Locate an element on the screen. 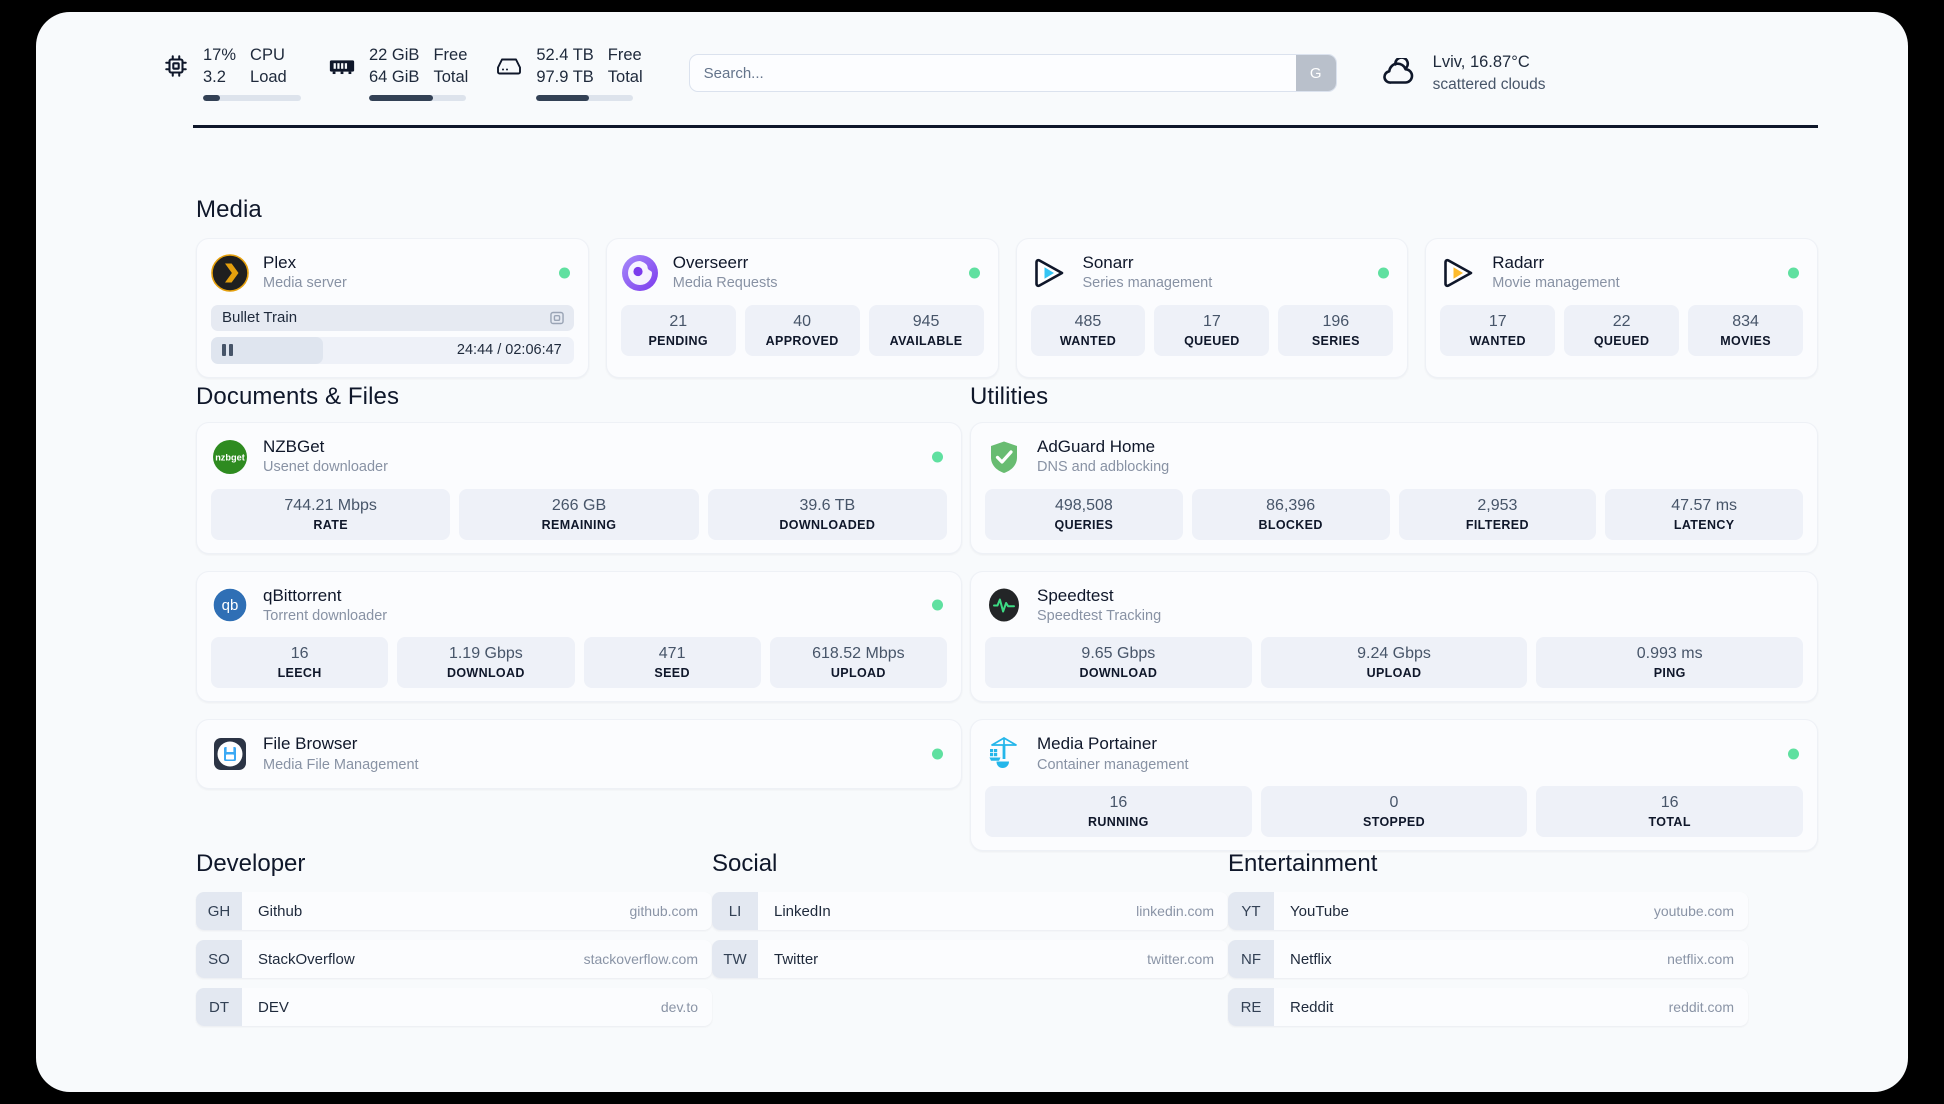 The image size is (1944, 1104). stat-label: STOPPED is located at coordinates (1394, 821).